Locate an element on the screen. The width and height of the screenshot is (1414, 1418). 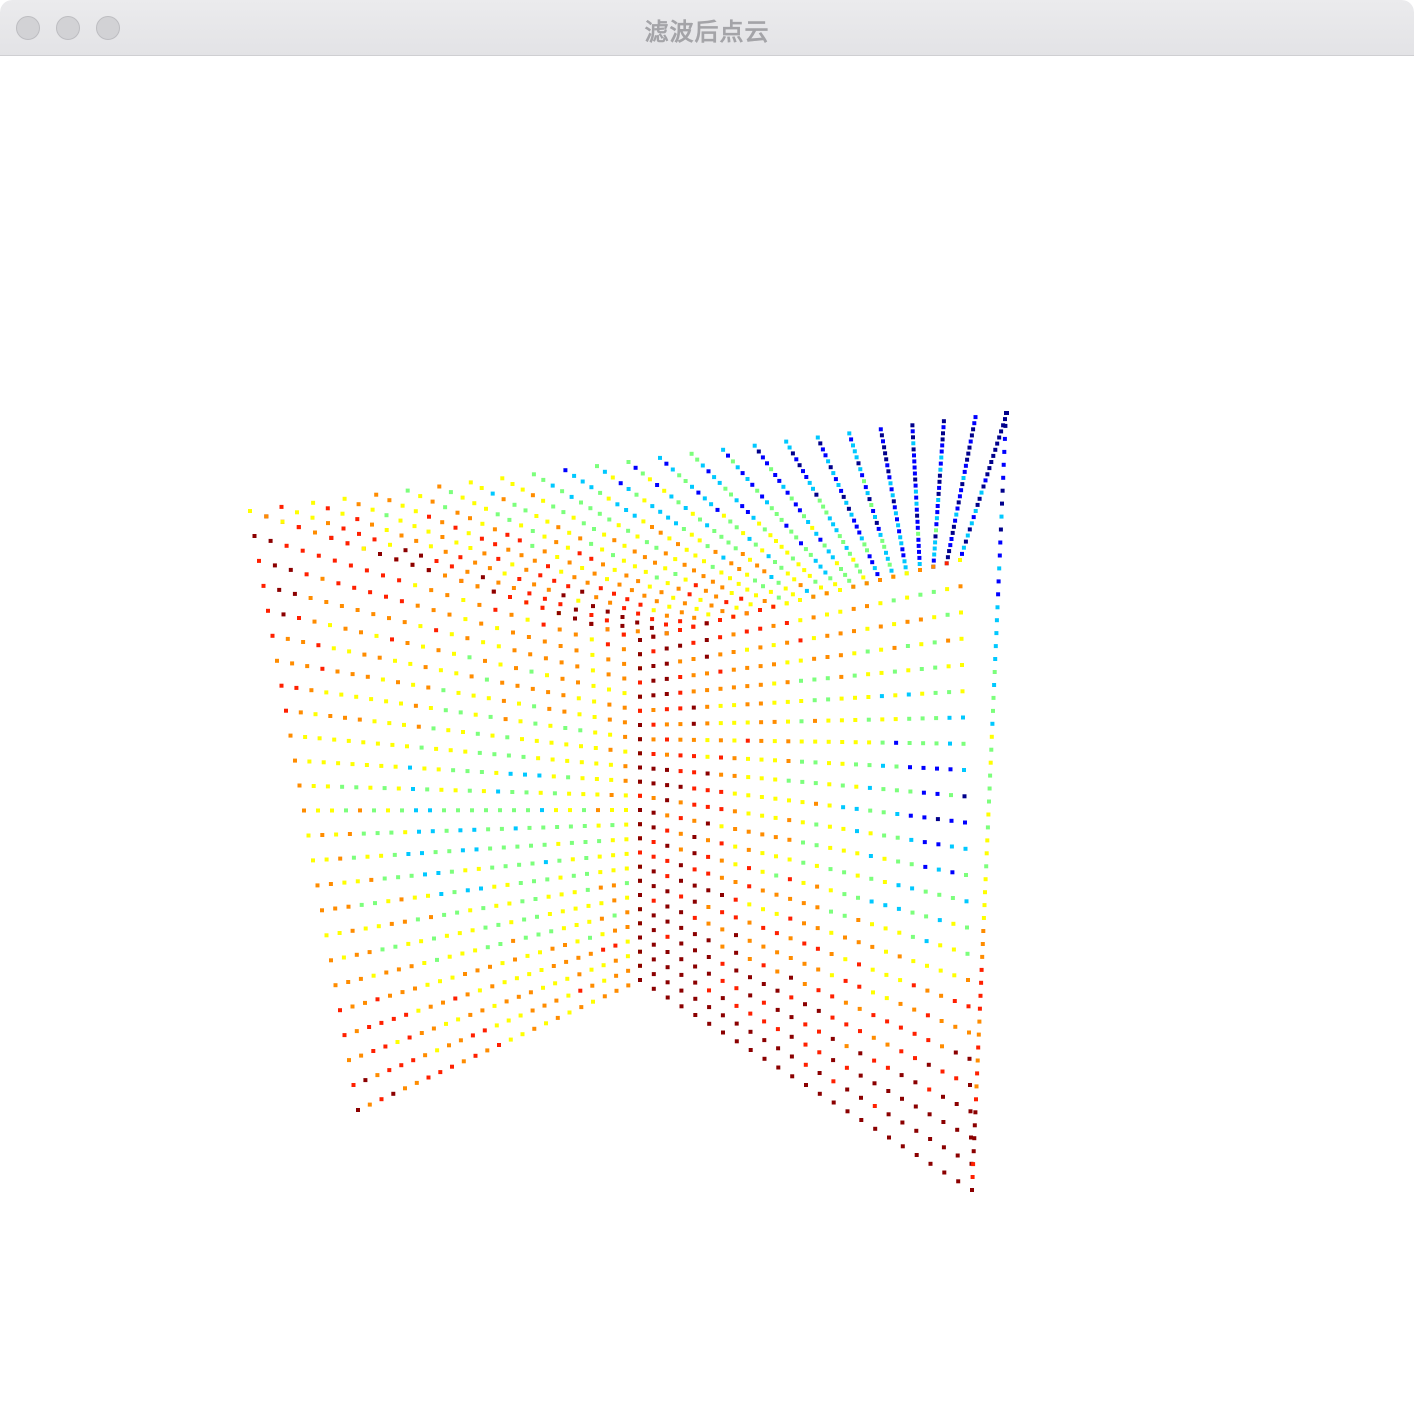
zoom-button is located at coordinates (108, 28).